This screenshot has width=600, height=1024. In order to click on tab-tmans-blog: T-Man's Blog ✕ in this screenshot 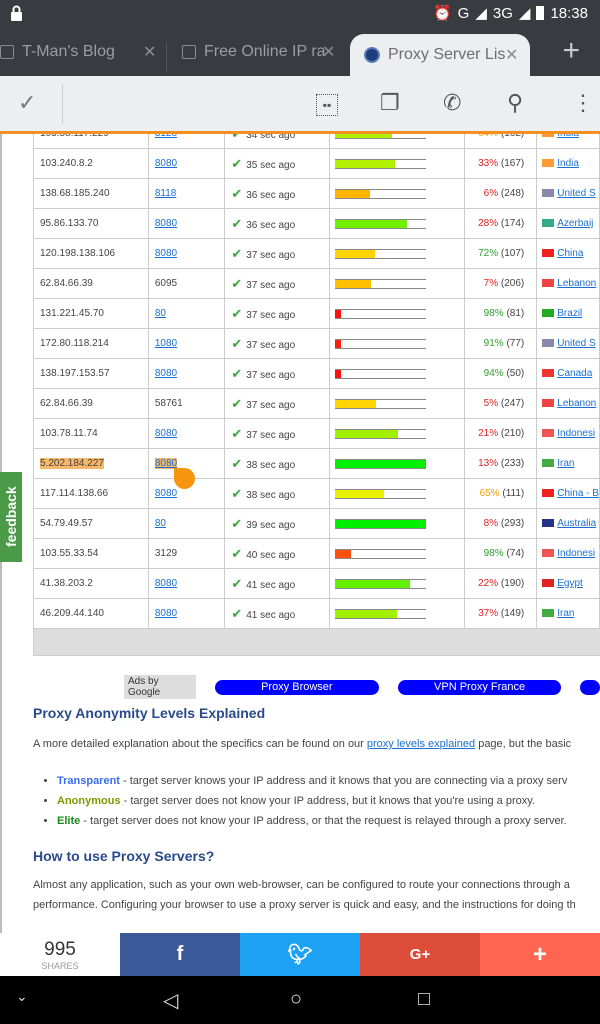, I will do `click(82, 52)`.